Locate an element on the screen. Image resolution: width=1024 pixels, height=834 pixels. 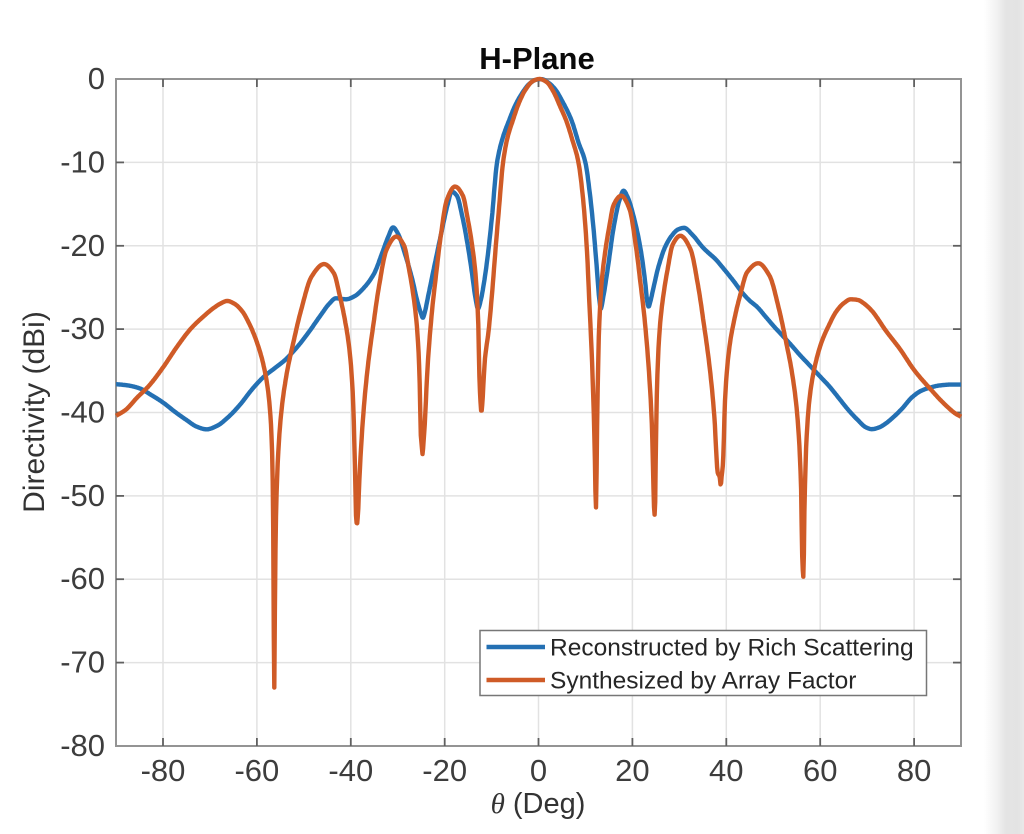
svg-text: -50 is located at coordinates (82, 495).